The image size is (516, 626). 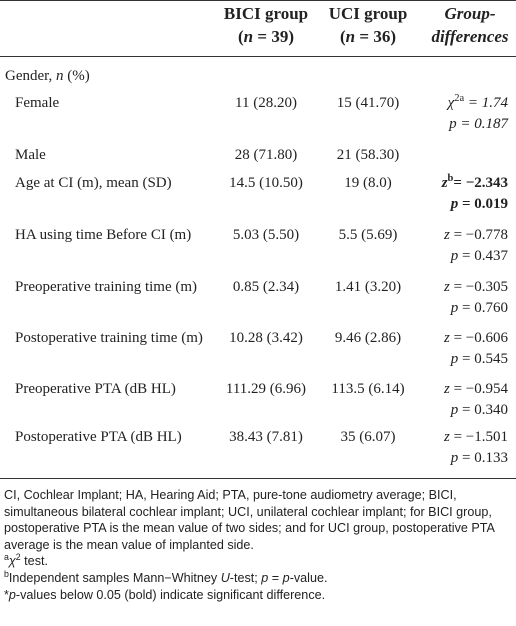 What do you see at coordinates (76, 76) in the screenshot?
I see `text-run: (%)` at bounding box center [76, 76].